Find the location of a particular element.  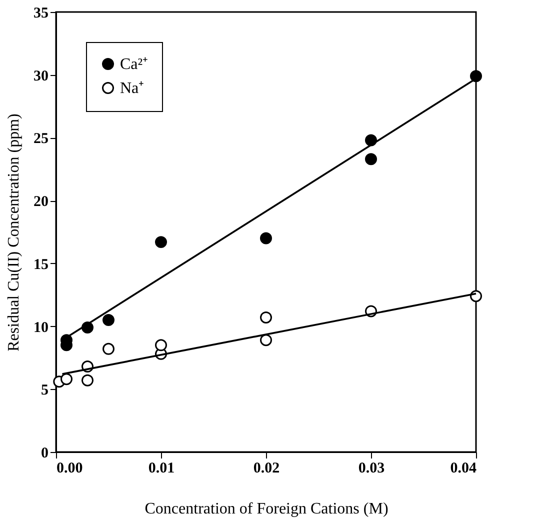

y-tick-label: 10 is located at coordinates (41, 328).